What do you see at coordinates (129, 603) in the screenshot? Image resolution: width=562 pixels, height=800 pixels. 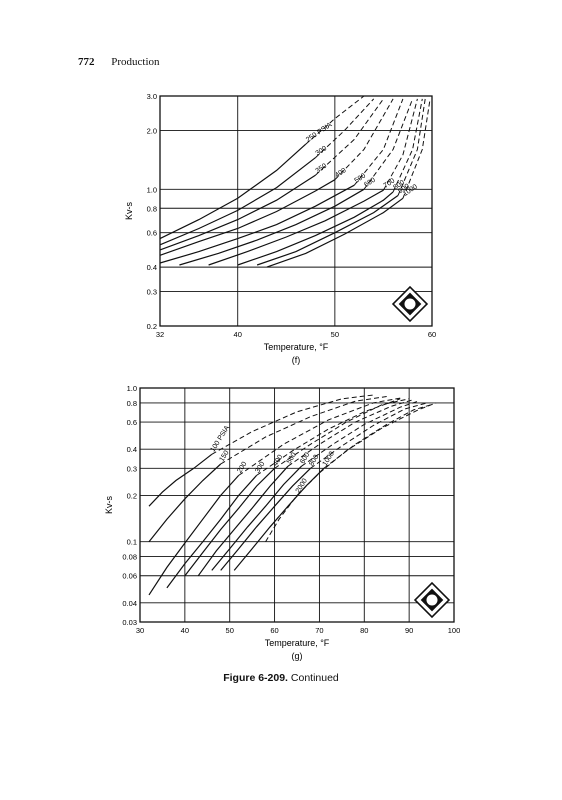 I see `y-tick-label: 0.04` at bounding box center [129, 603].